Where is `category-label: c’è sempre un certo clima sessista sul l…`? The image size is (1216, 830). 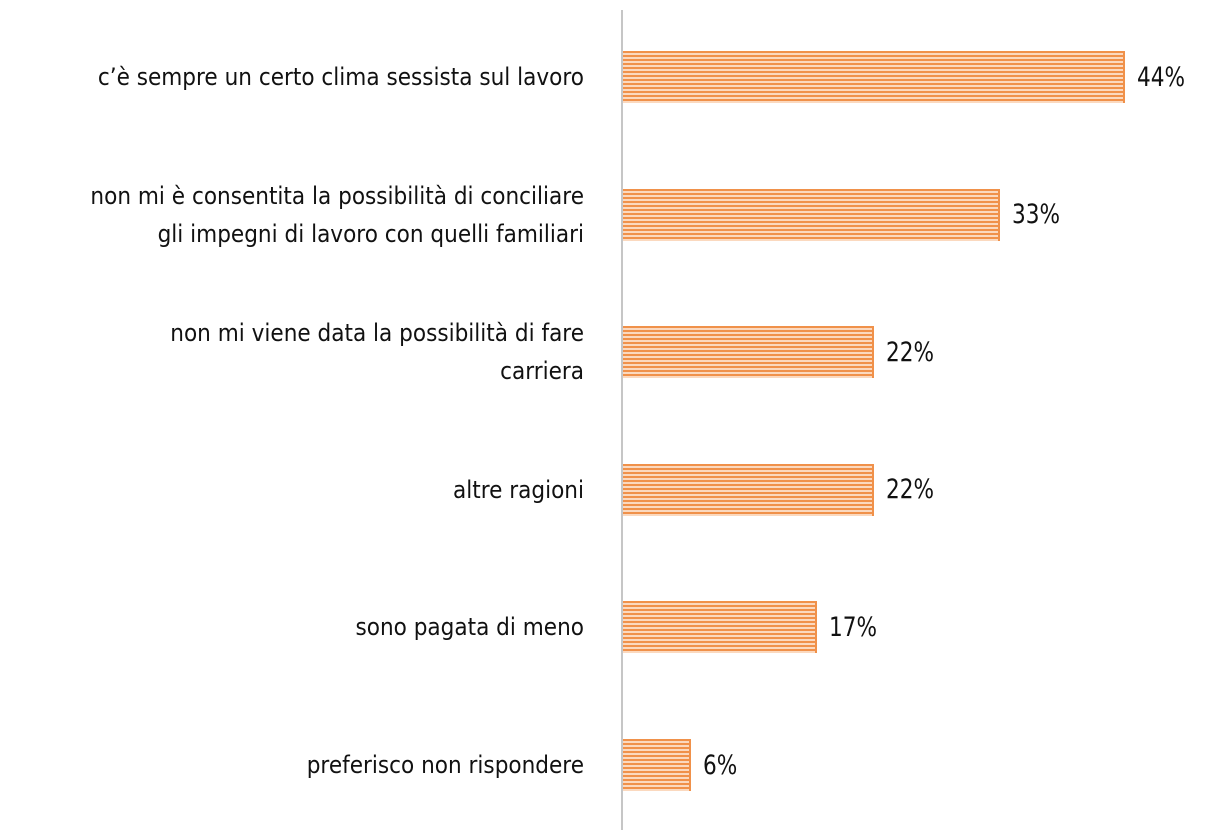
category-label: c’è sempre un certo clima sessista sul l… is located at coordinates (341, 77).